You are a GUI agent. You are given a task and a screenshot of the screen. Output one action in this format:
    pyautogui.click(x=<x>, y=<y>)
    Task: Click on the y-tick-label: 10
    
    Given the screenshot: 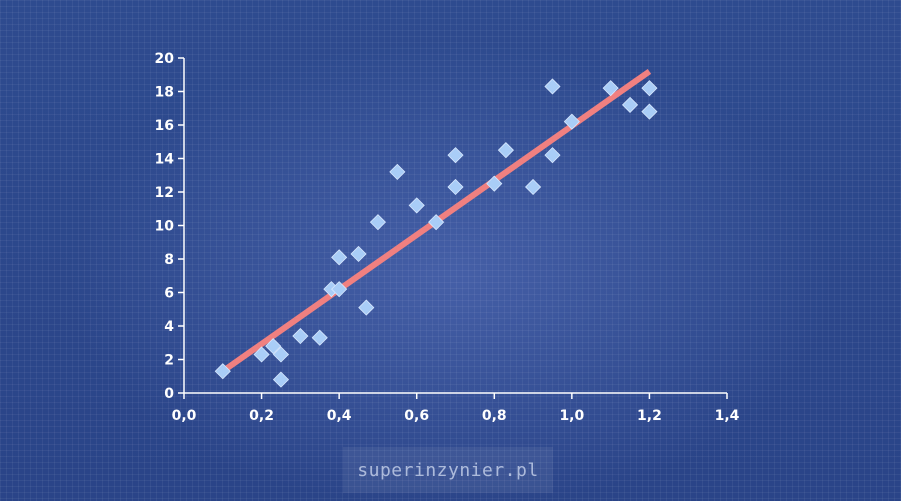 What is the action you would take?
    pyautogui.click(x=165, y=227)
    